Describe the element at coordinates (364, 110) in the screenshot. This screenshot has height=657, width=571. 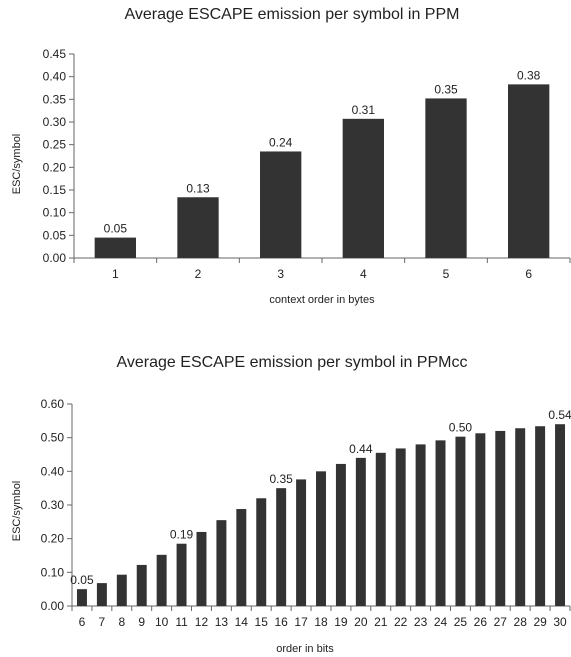
I see `data-label: 0.31` at that location.